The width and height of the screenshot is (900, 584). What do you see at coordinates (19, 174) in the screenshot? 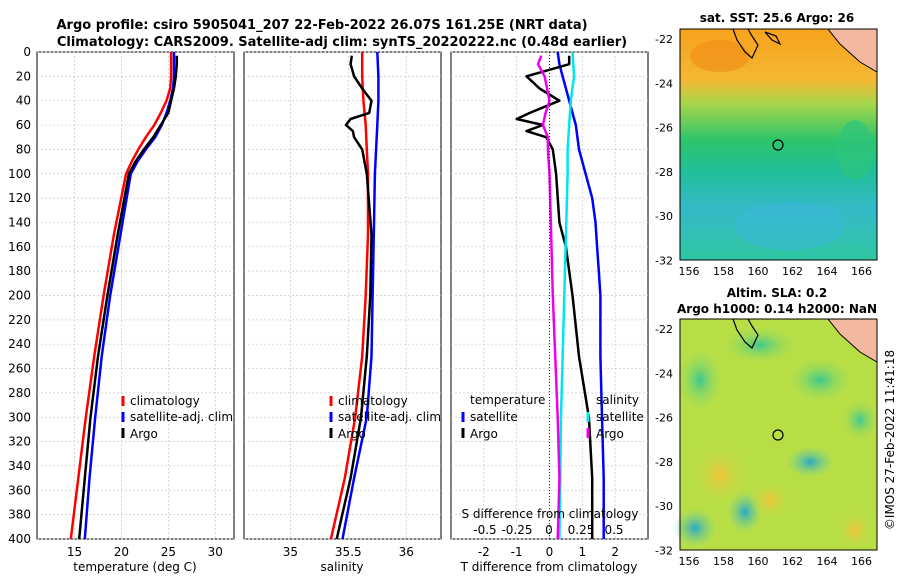
I see `depth-tick-label: 100` at bounding box center [19, 174].